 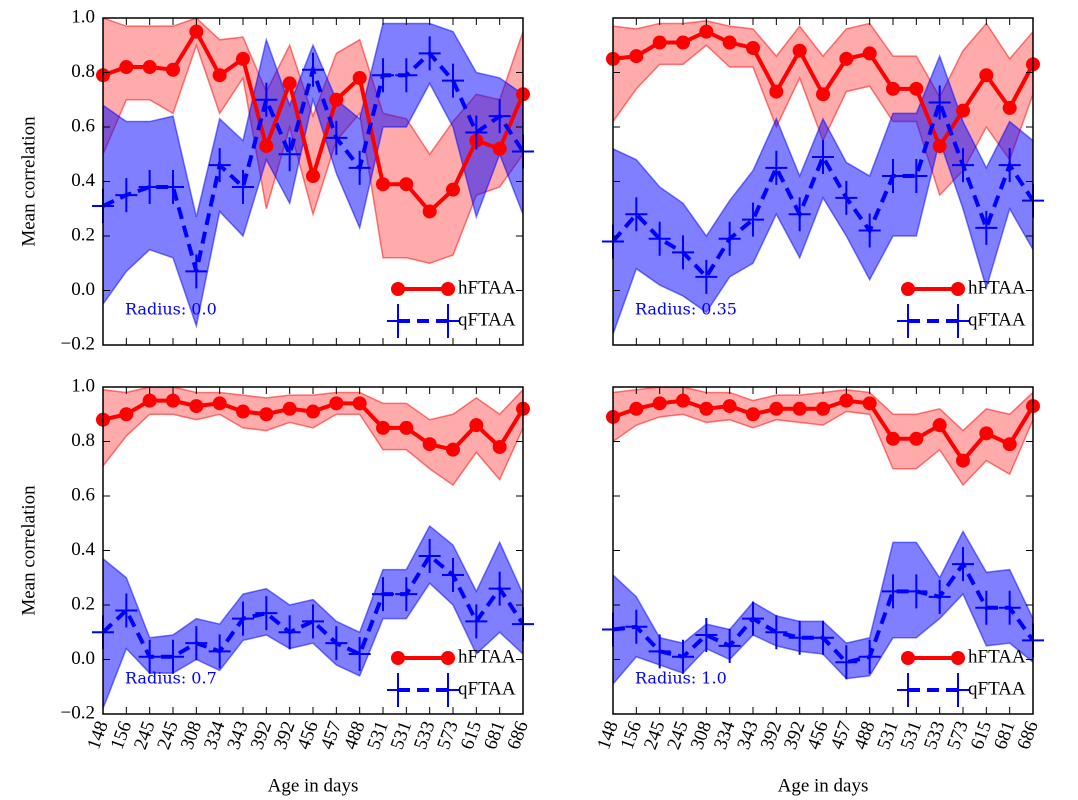 What do you see at coordinates (78, 343) in the screenshot?
I see `y-tick-label: −0.2` at bounding box center [78, 343].